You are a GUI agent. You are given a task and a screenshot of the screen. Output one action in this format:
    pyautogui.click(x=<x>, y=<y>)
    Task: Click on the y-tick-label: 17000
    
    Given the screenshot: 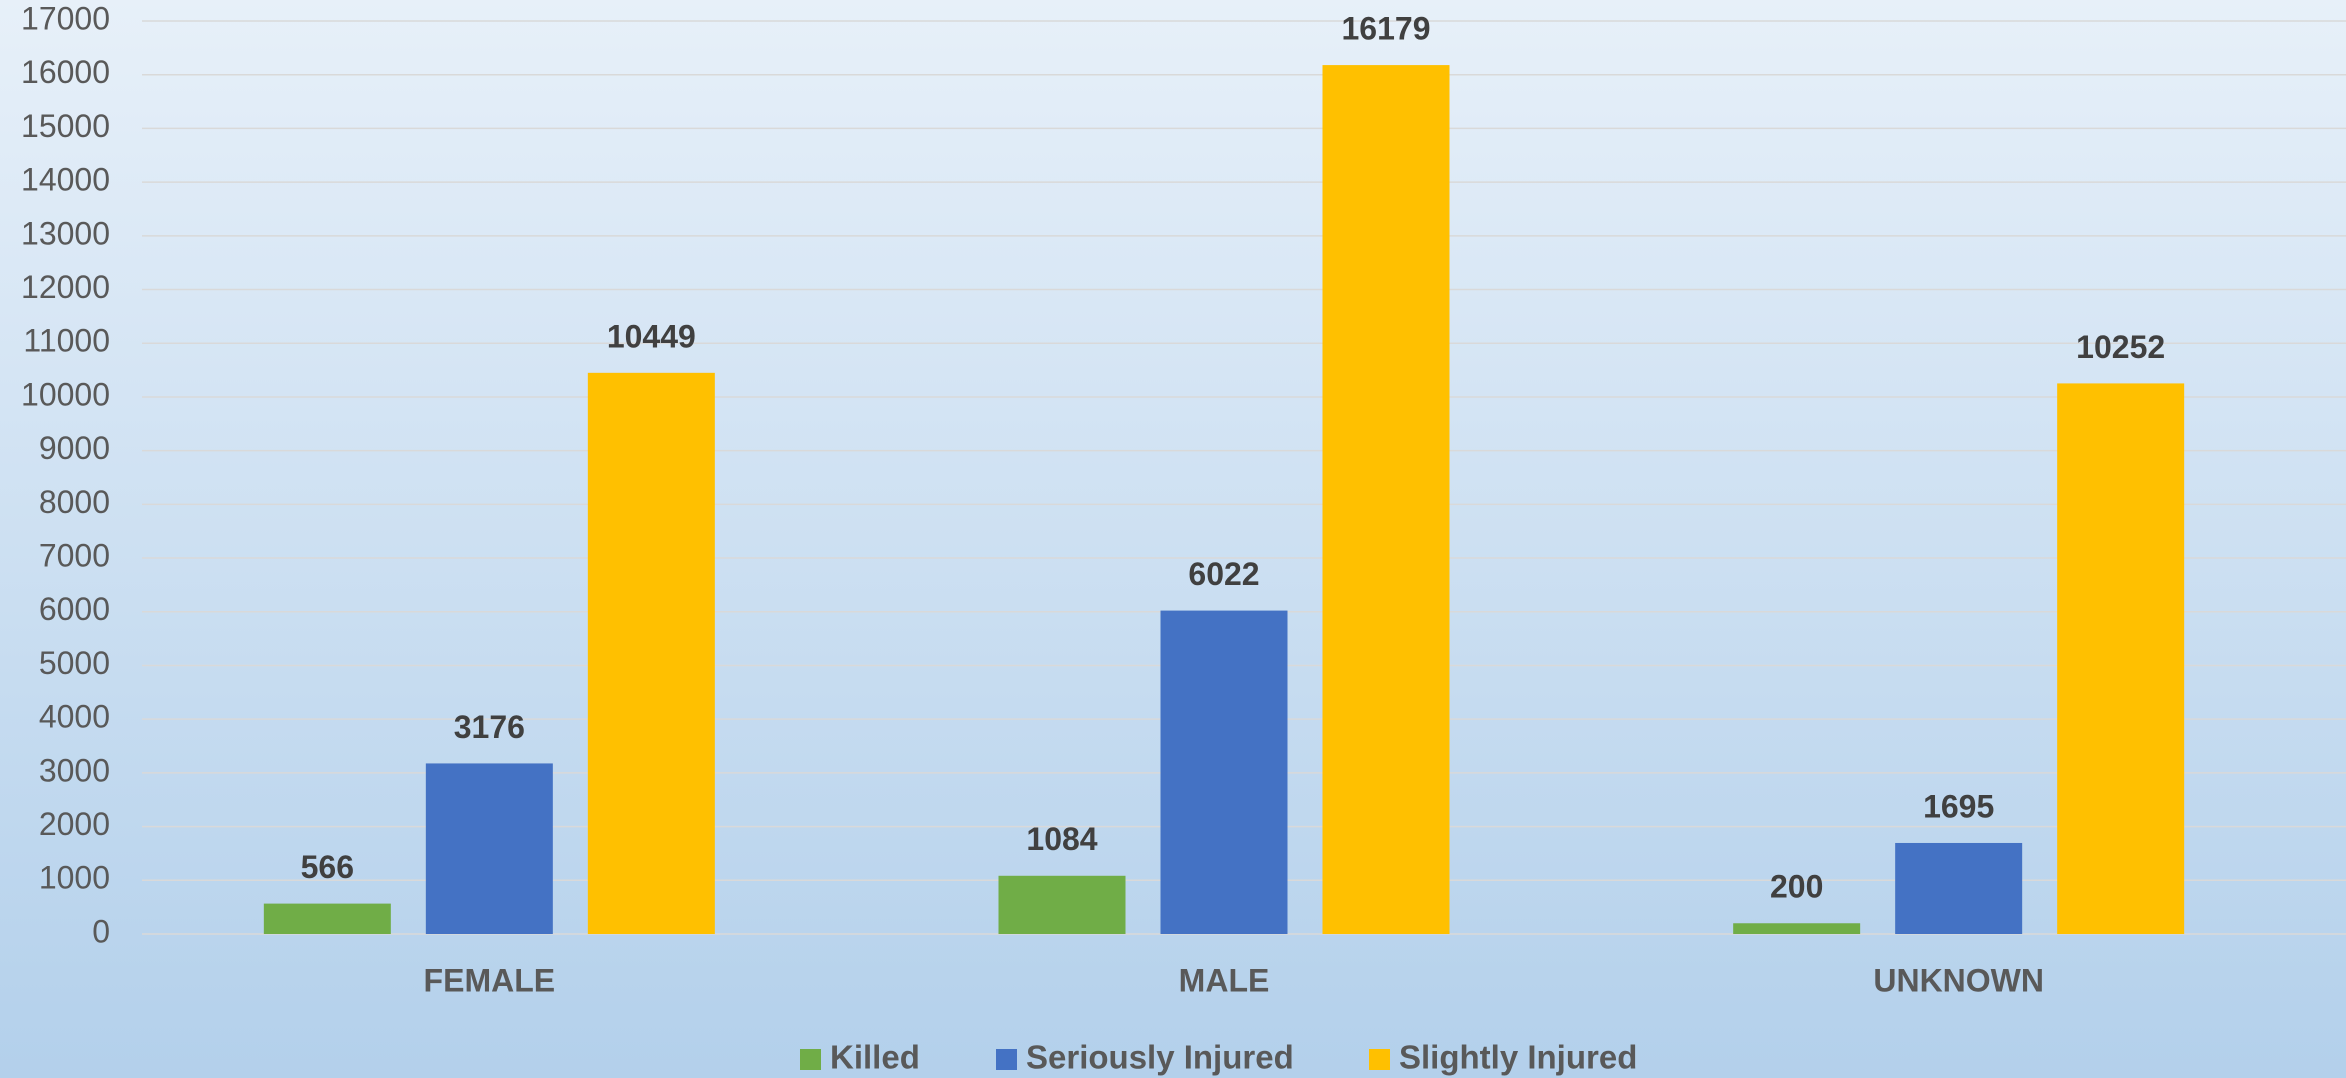 What is the action you would take?
    pyautogui.click(x=65, y=18)
    